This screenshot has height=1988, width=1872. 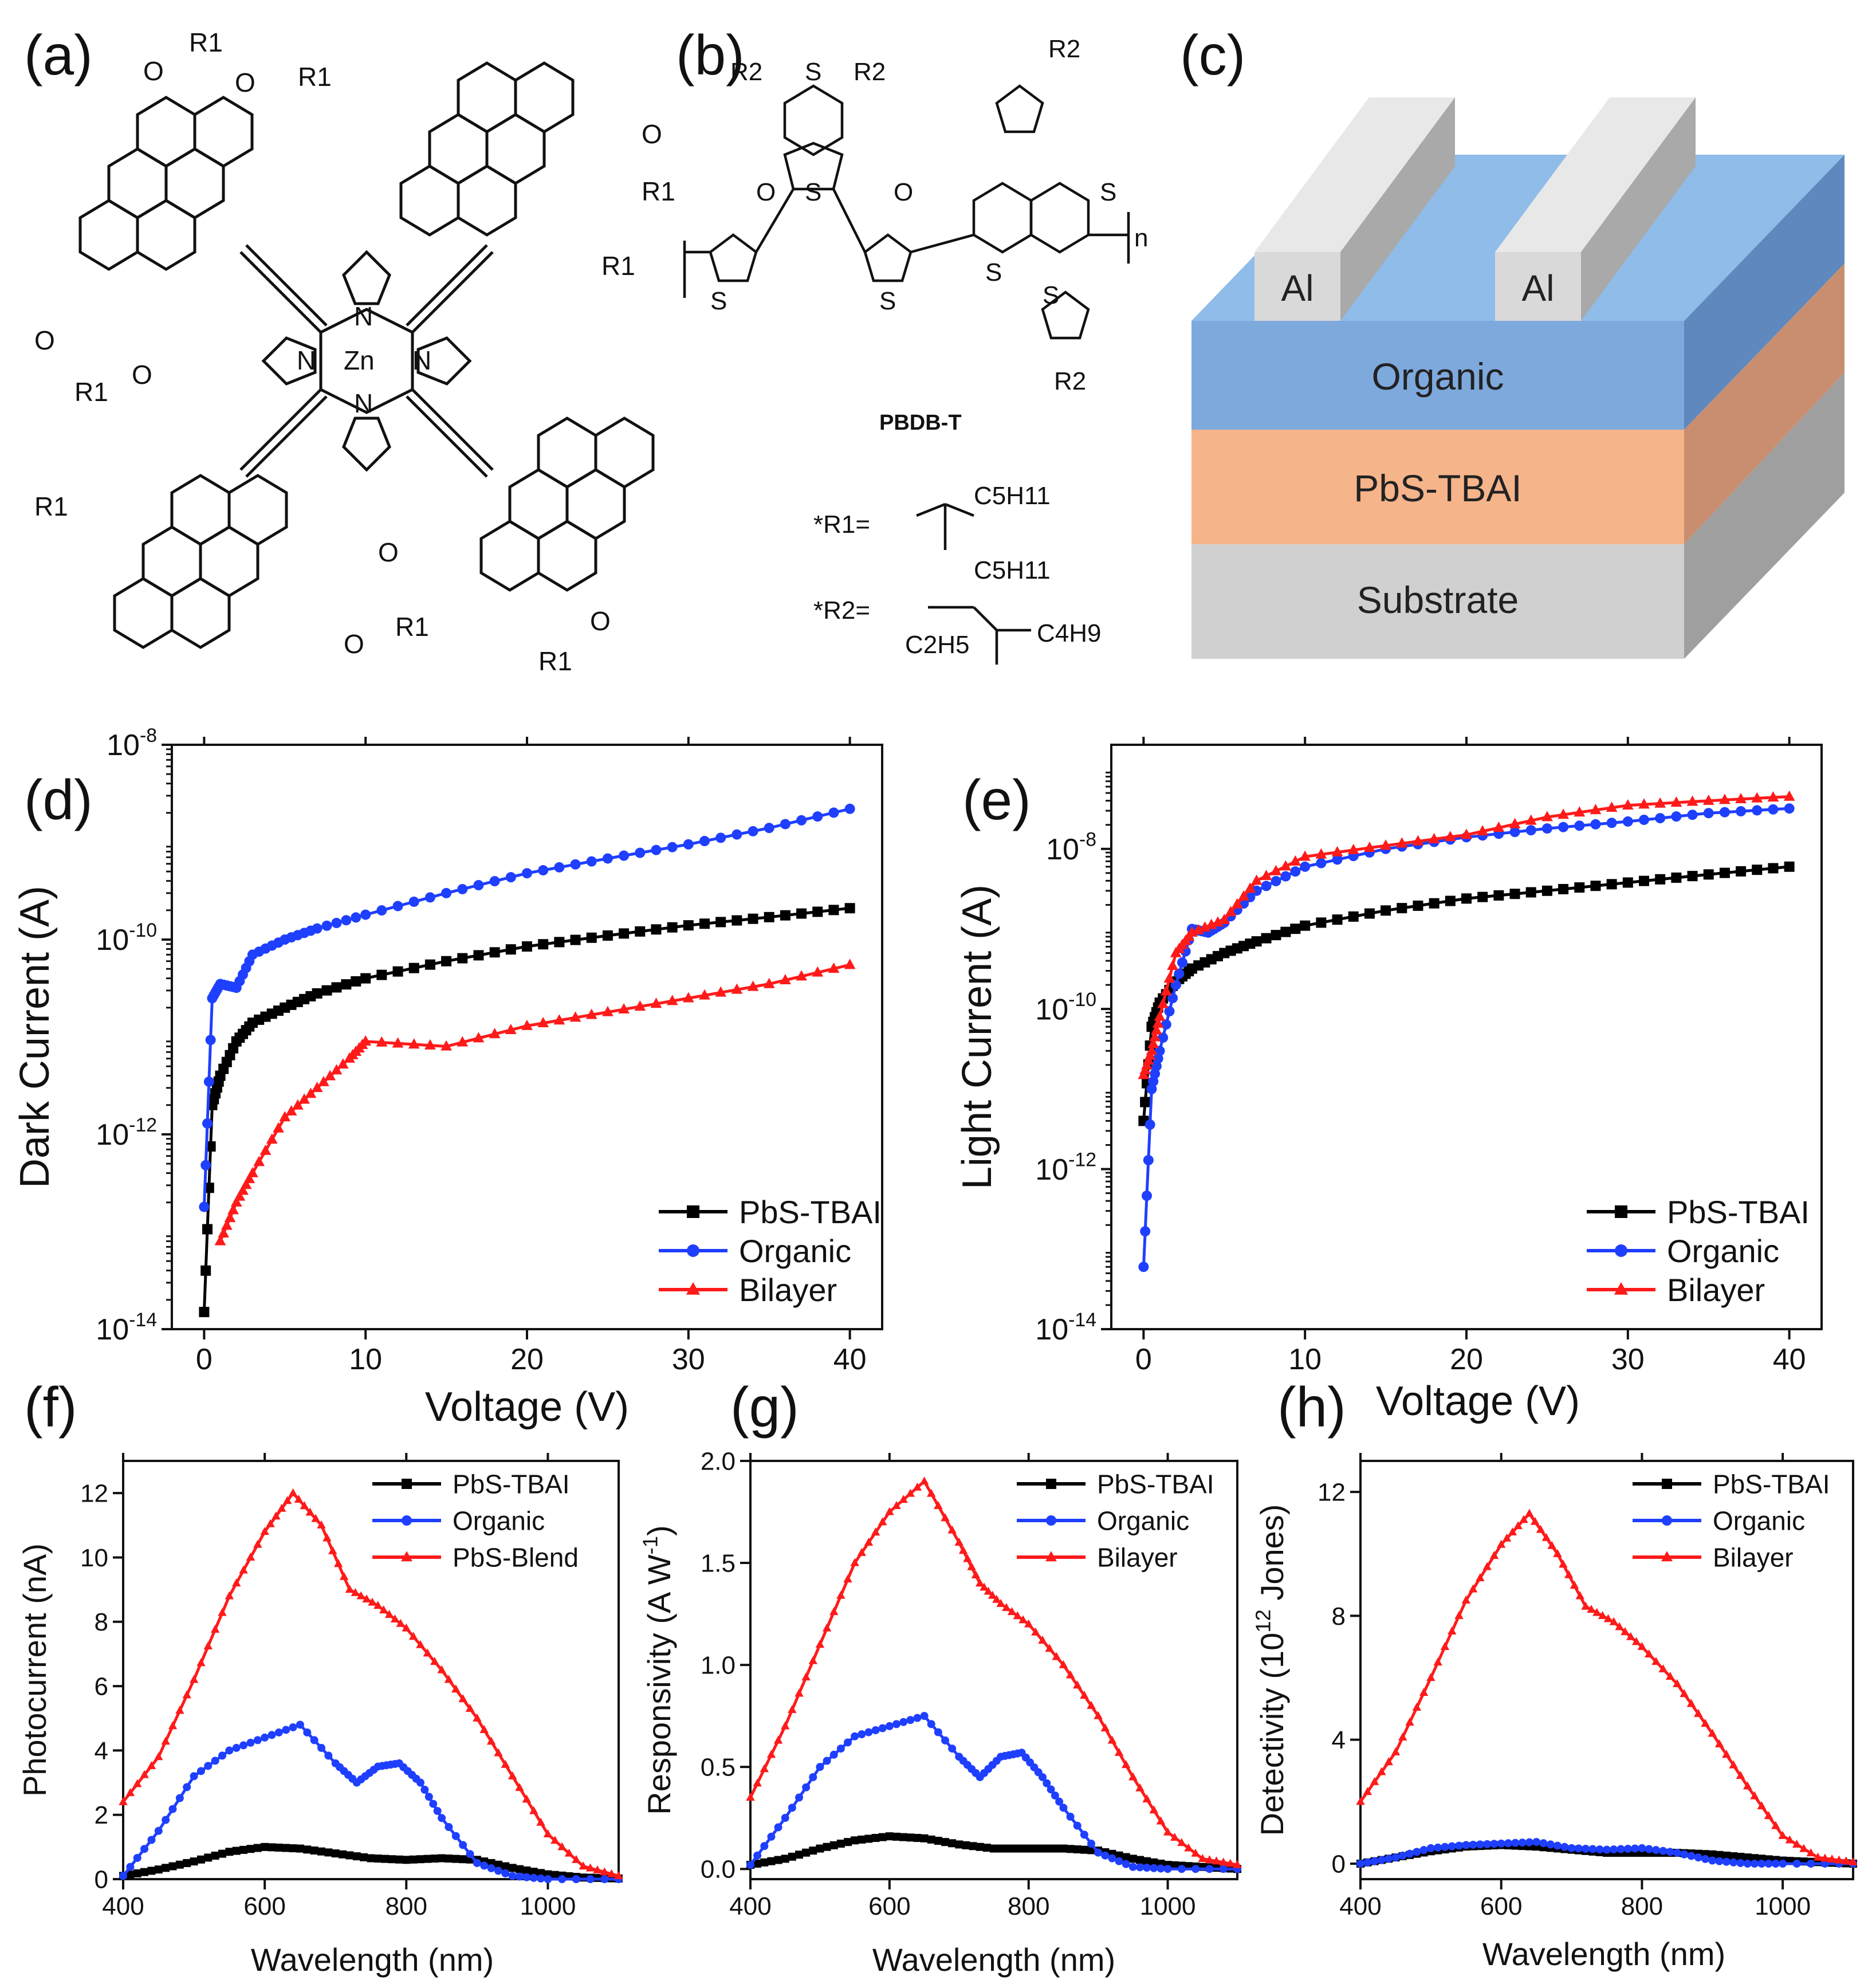 I want to click on x-tick-label: 800, so click(x=407, y=1906).